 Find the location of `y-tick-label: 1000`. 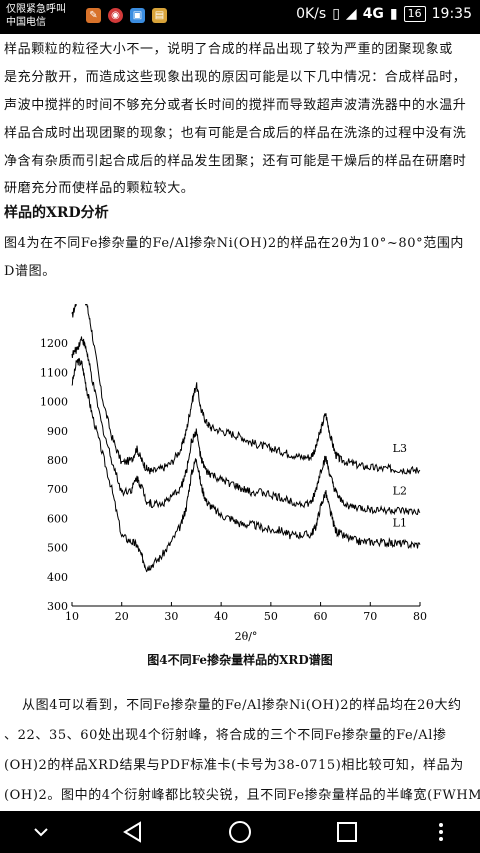

y-tick-label: 1000 is located at coordinates (54, 402).